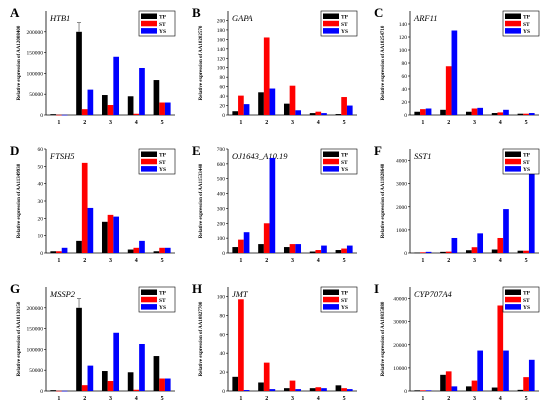 The height and width of the screenshot is (420, 550). Describe the element at coordinates (221, 165) in the screenshot. I see `y-tick-label: 600` at that location.